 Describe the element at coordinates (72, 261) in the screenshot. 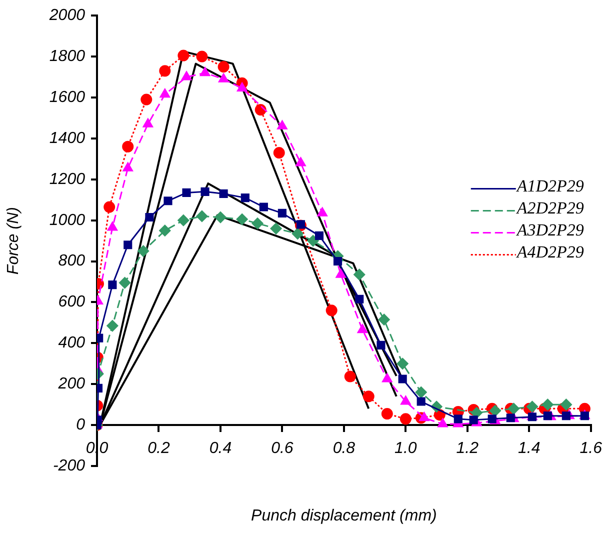

I see `y-tick-label: 800` at that location.